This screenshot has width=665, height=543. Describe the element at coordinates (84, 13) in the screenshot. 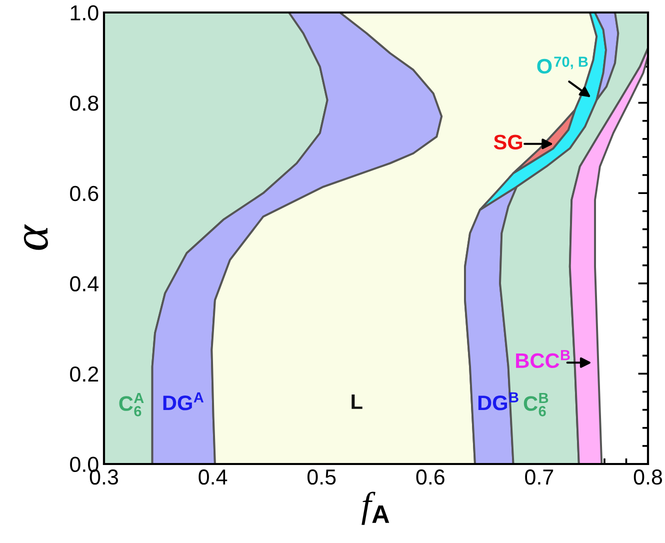

I see `y-tick-label: 1.0` at that location.